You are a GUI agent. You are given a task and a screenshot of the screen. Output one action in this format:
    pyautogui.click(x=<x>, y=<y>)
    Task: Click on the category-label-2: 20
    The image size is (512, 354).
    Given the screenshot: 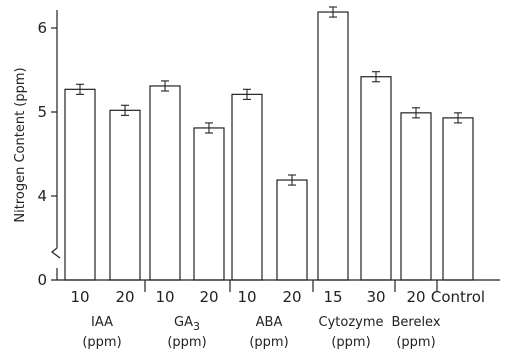 What is the action you would take?
    pyautogui.click(x=124, y=297)
    